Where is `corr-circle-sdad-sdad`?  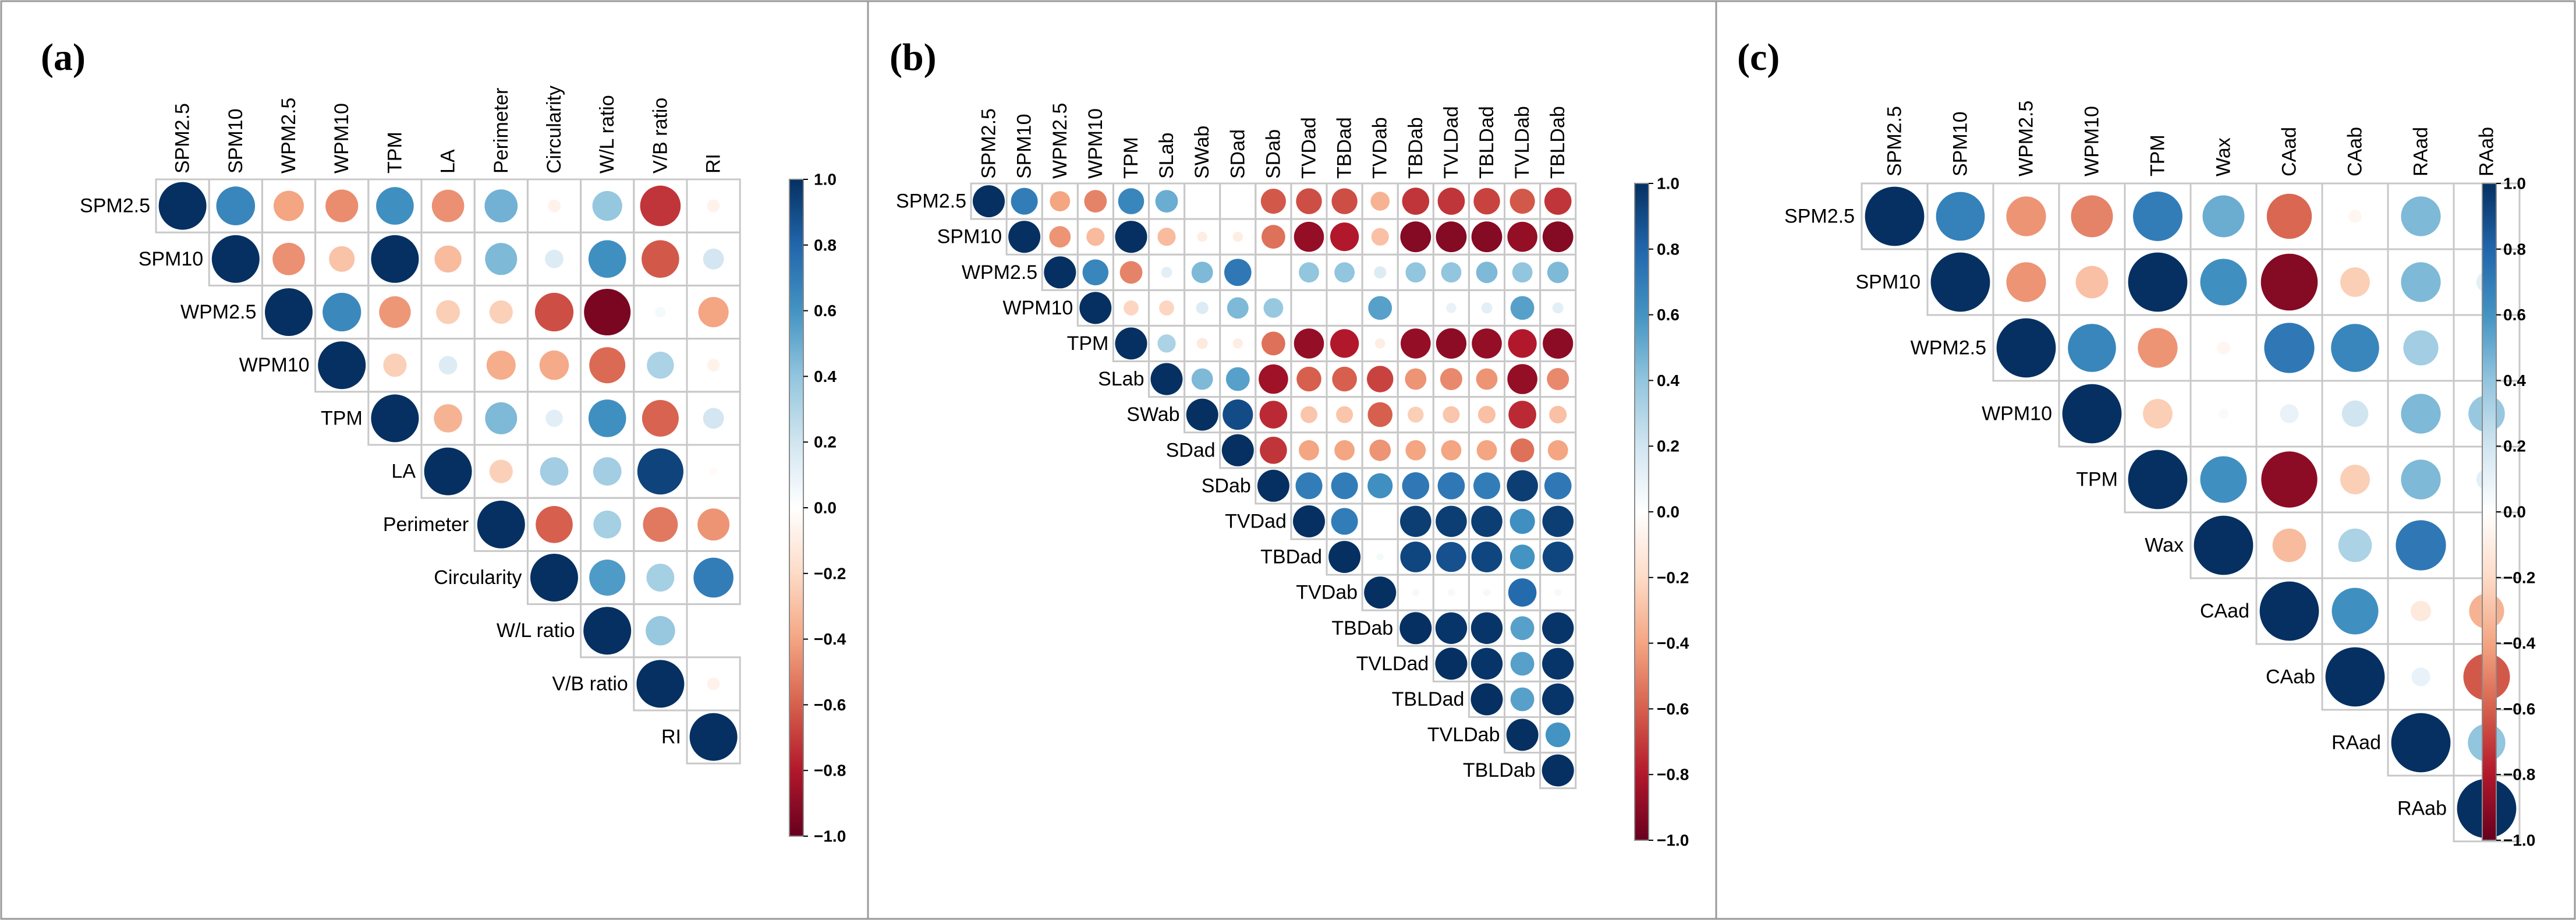
corr-circle-sdad-sdad is located at coordinates (1237, 450).